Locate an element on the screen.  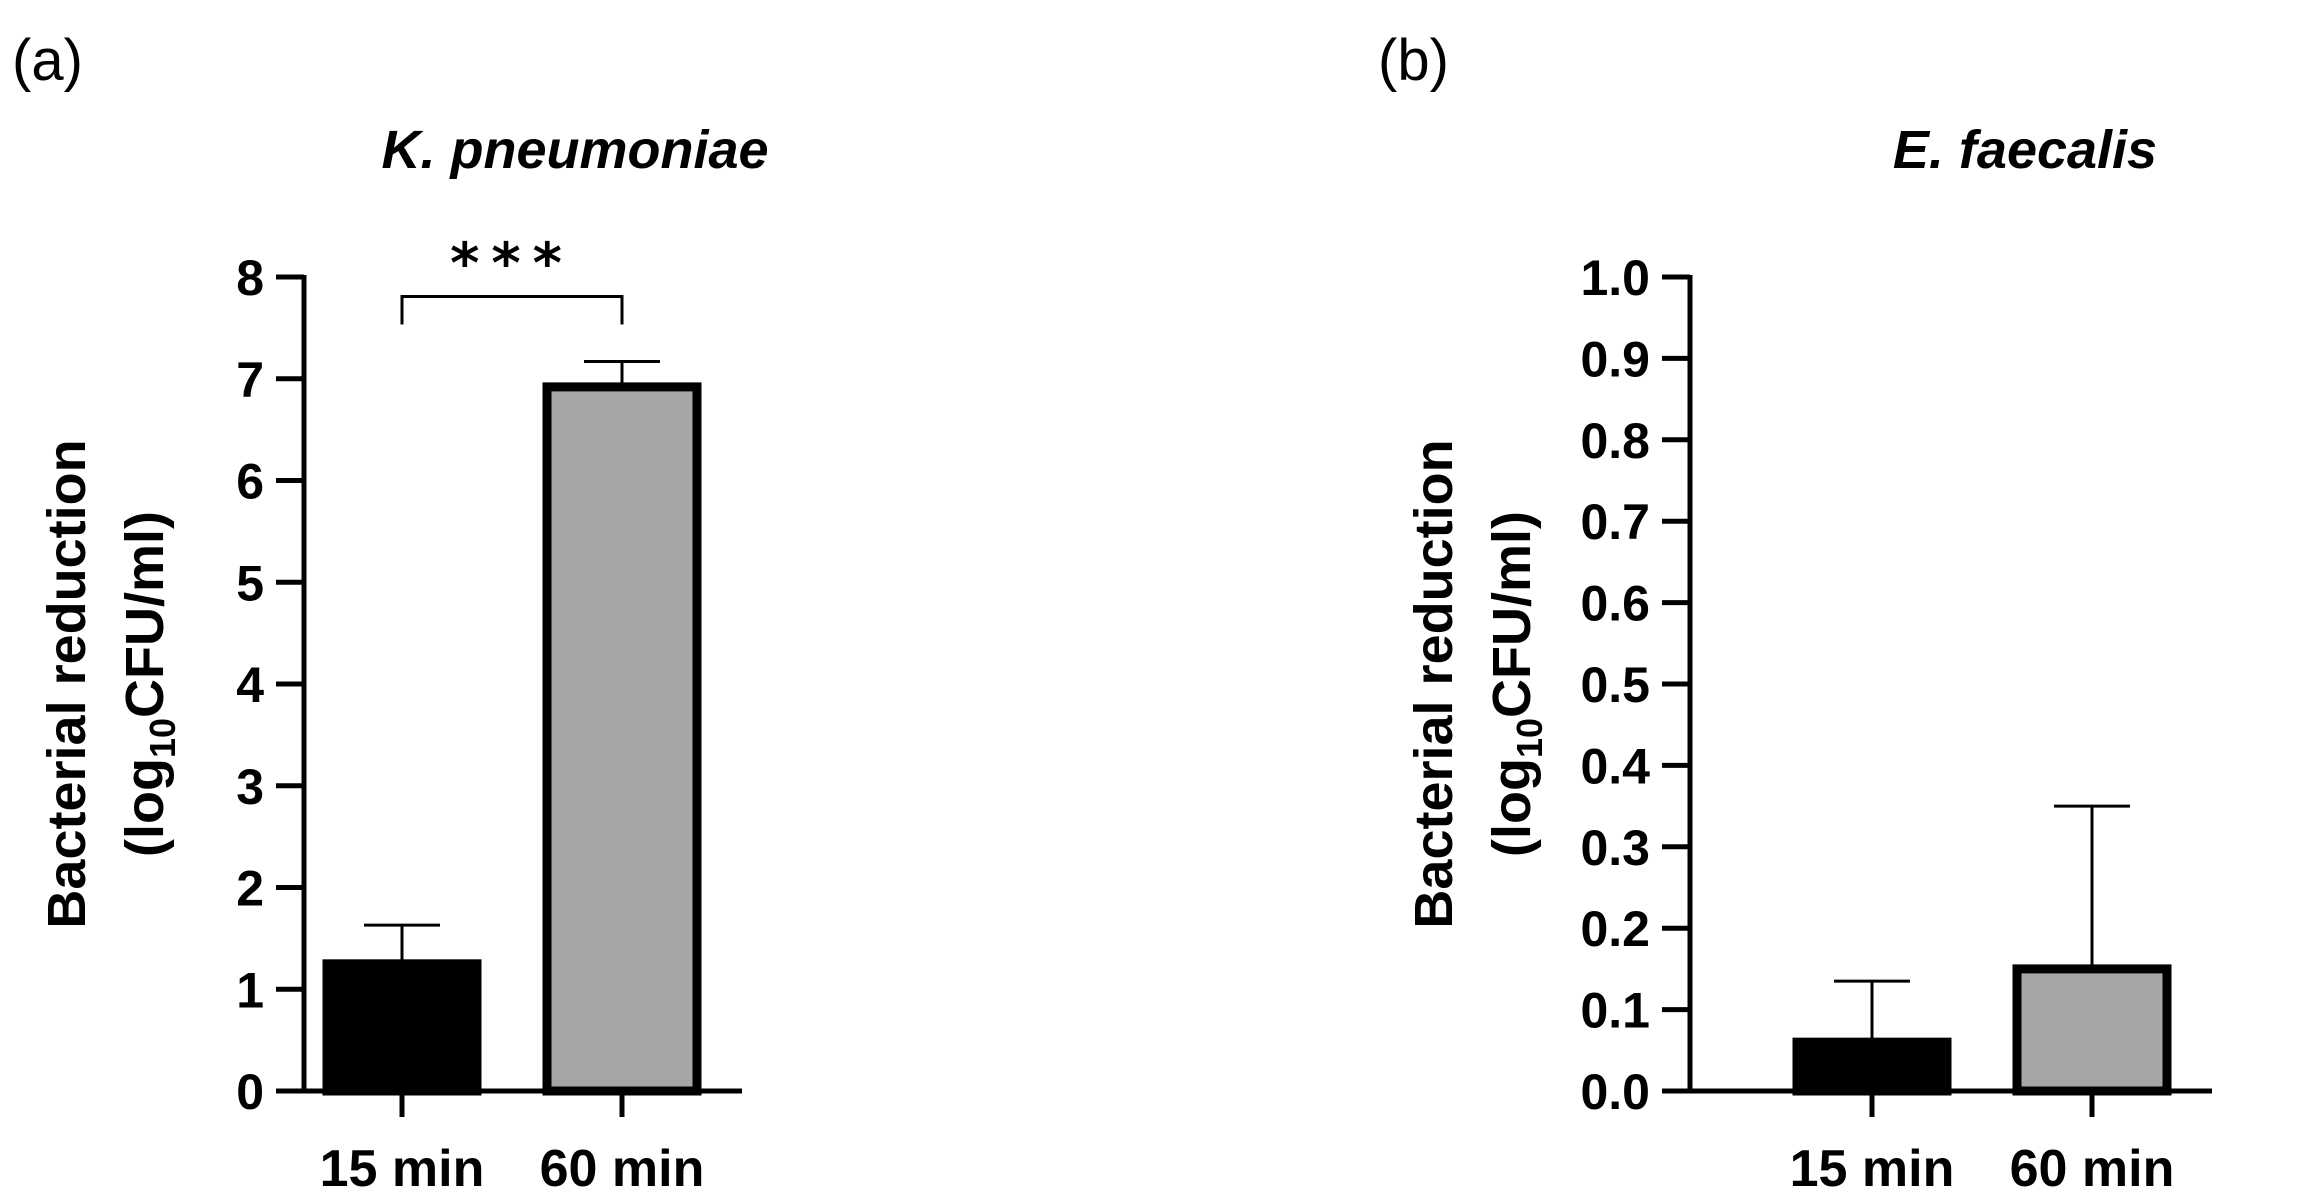
y-tick-label: 0.0 is located at coordinates (1615, 1092).